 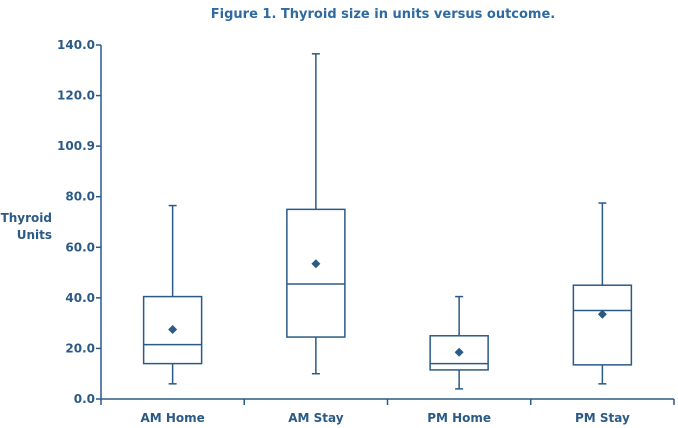 What do you see at coordinates (316, 273) in the screenshot?
I see `box-1-iqr` at bounding box center [316, 273].